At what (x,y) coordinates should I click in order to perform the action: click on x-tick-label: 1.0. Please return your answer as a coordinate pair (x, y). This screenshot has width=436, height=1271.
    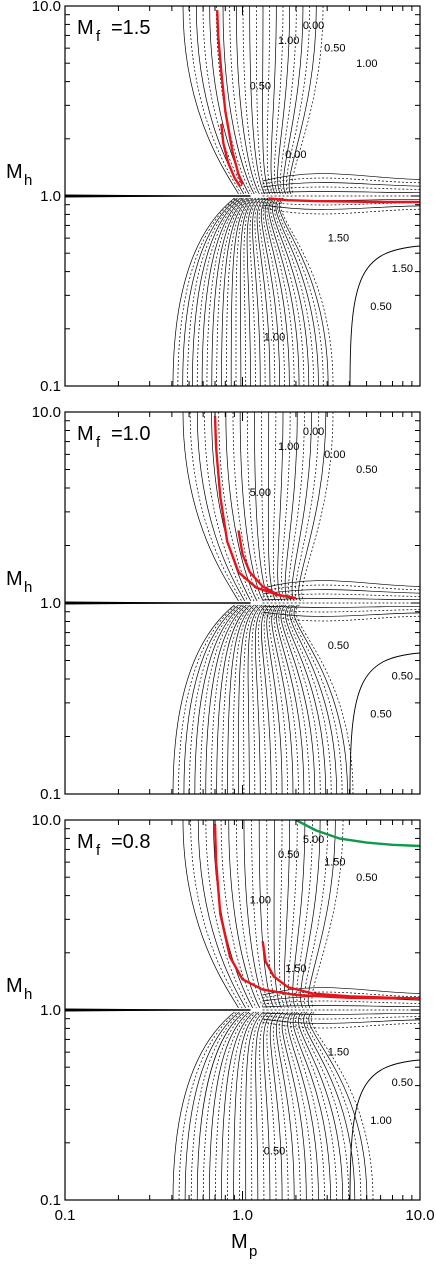
    Looking at the image, I should click on (242, 1215).